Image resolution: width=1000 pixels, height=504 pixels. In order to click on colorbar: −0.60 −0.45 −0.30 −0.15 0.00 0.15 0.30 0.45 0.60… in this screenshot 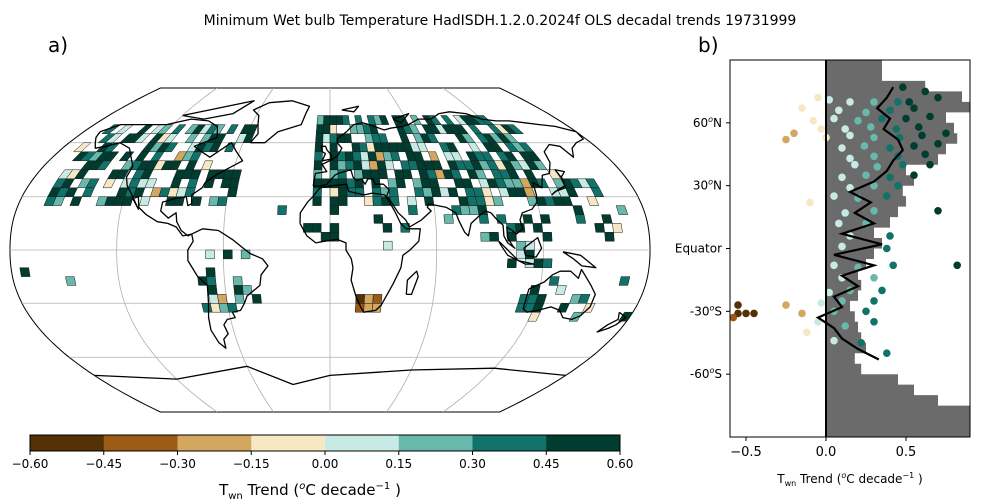, I will do `click(323, 468)`.